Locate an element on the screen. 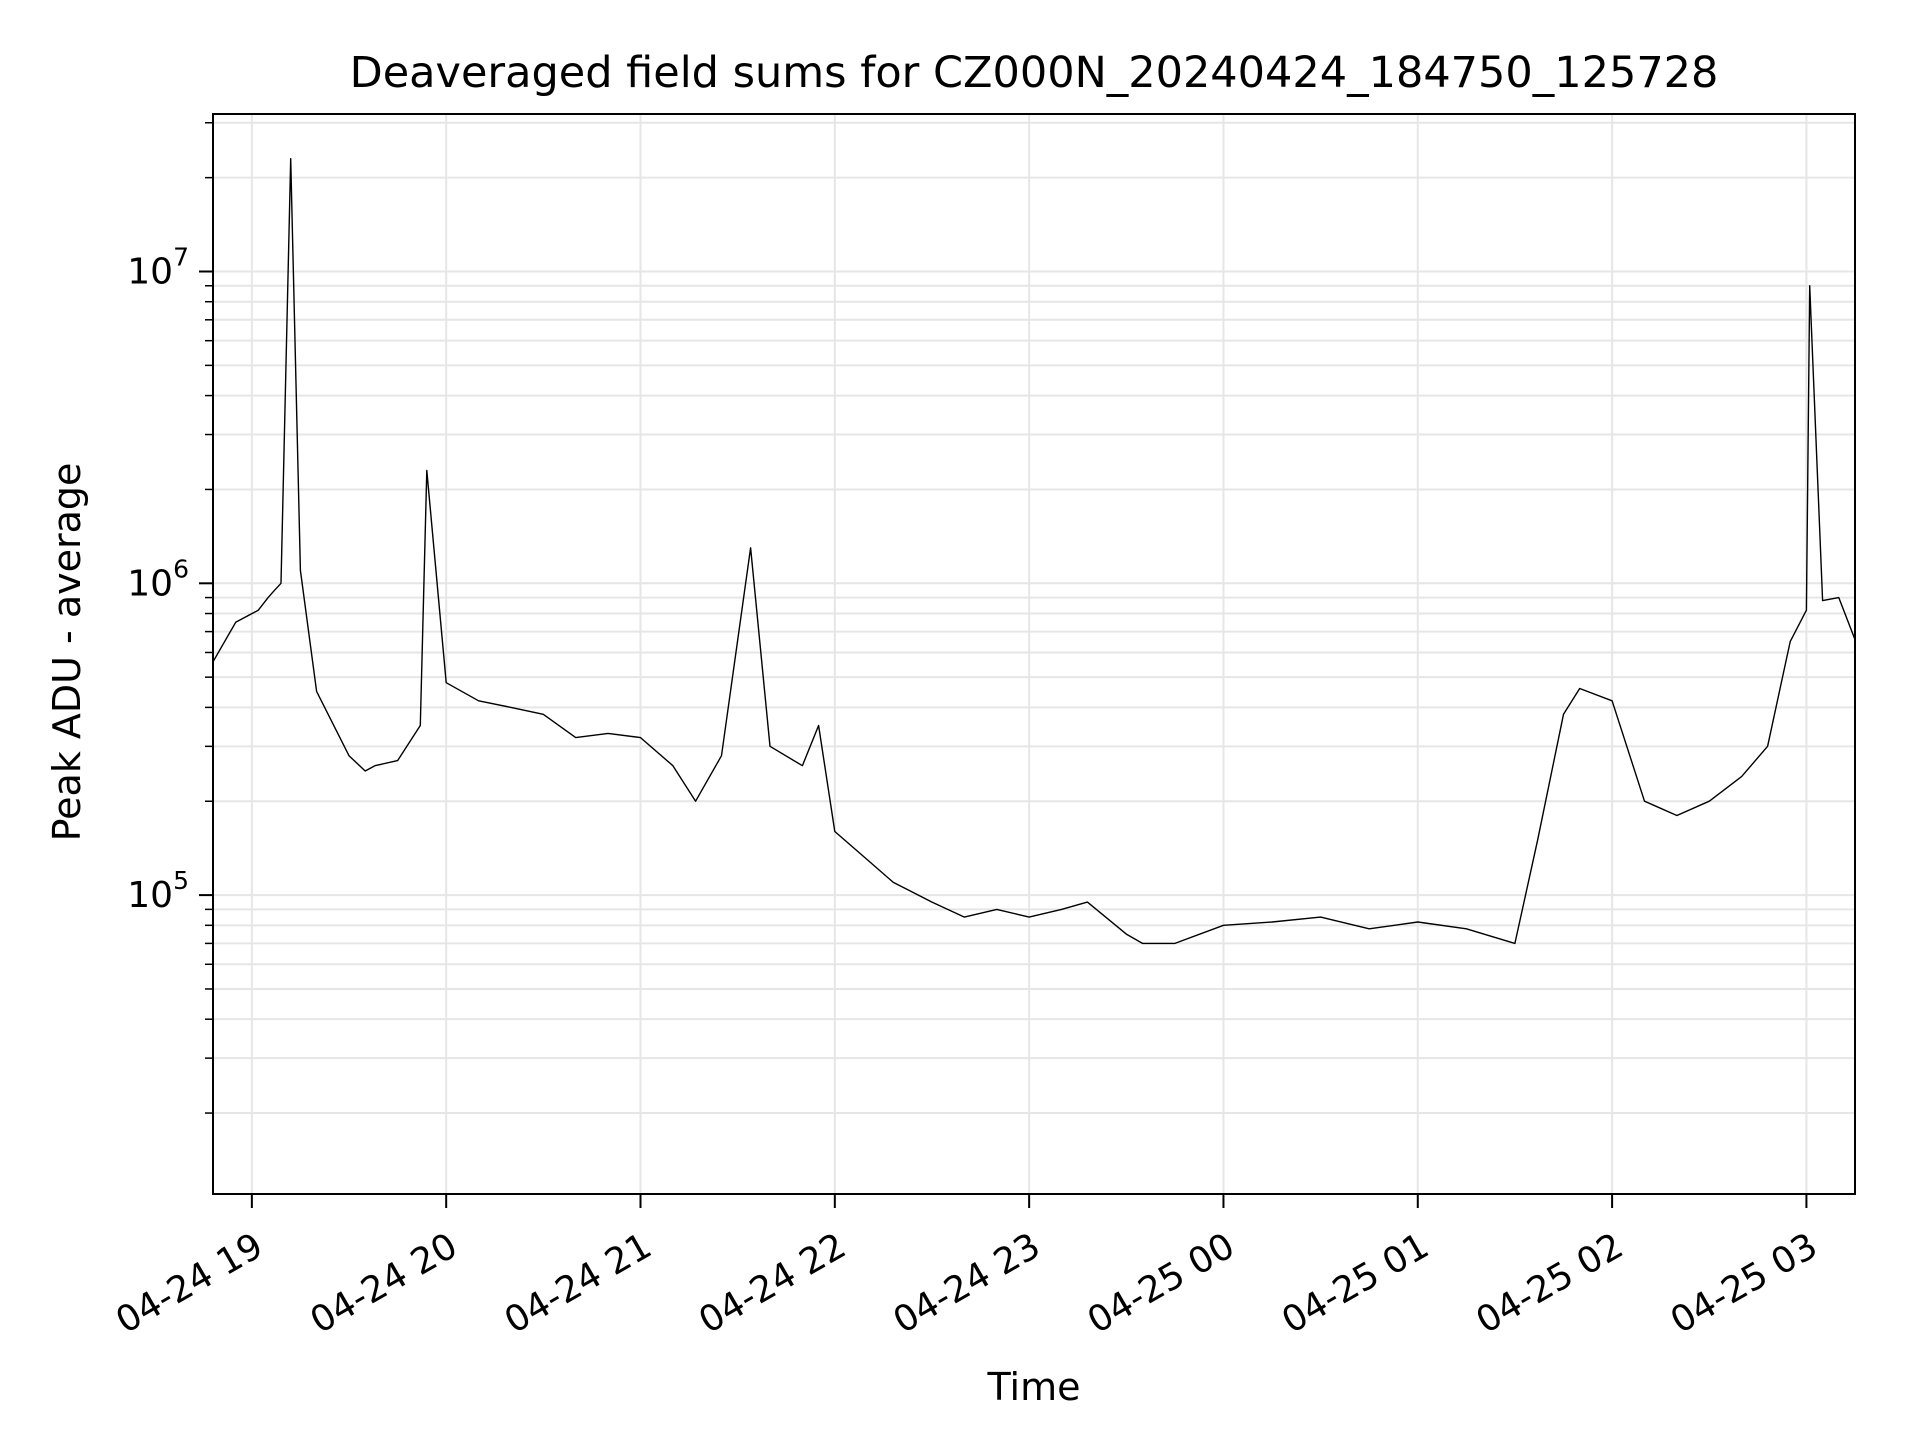 The width and height of the screenshot is (1920, 1440). y-tick-exponent: 5 is located at coordinates (181, 880).